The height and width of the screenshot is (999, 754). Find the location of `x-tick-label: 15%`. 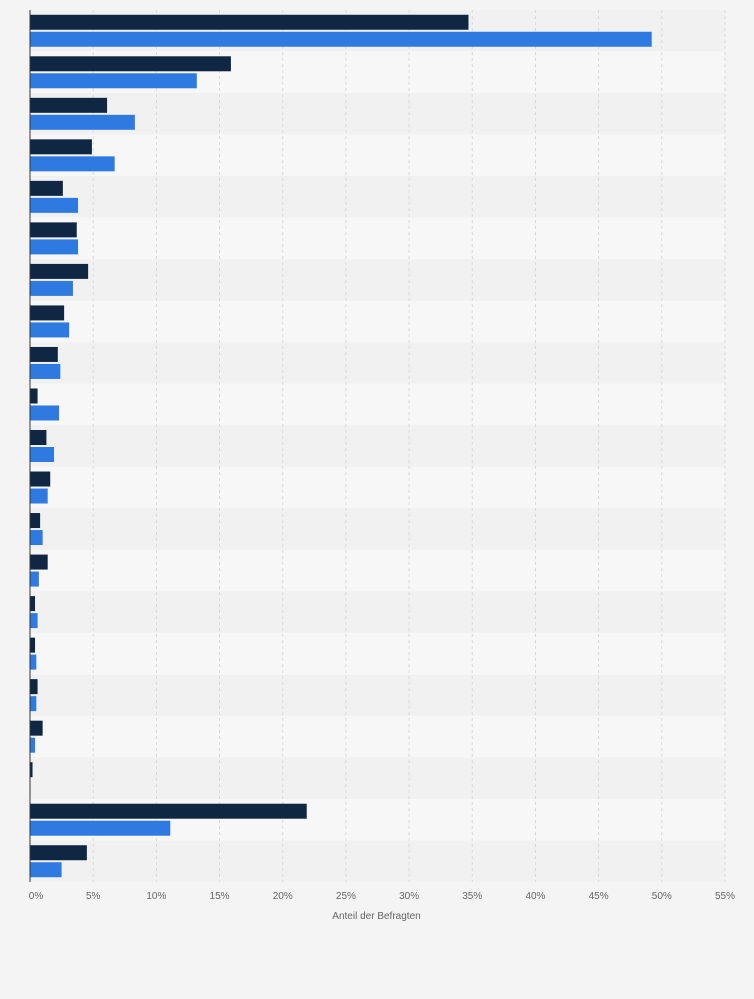

x-tick-label: 15% is located at coordinates (220, 896).